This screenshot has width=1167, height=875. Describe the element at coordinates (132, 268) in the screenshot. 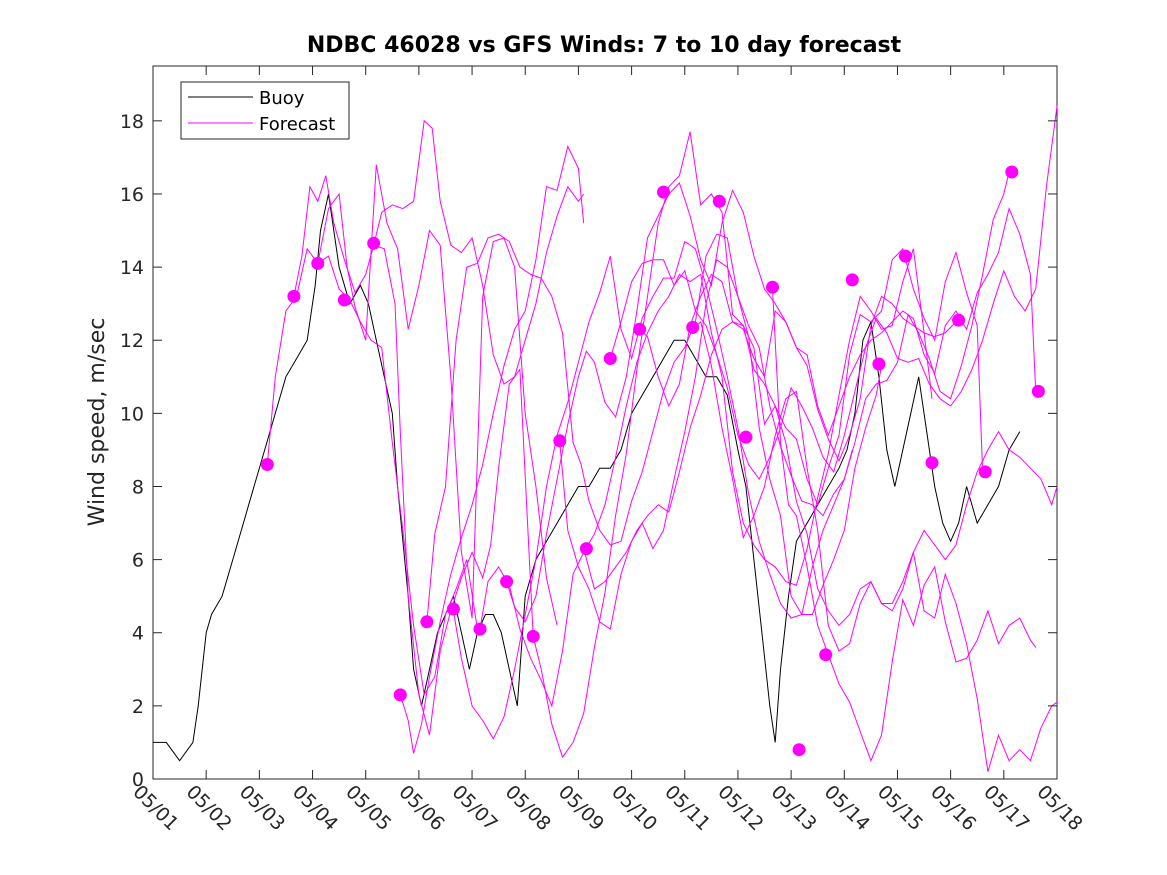

I see `y-tick-label: 14` at that location.